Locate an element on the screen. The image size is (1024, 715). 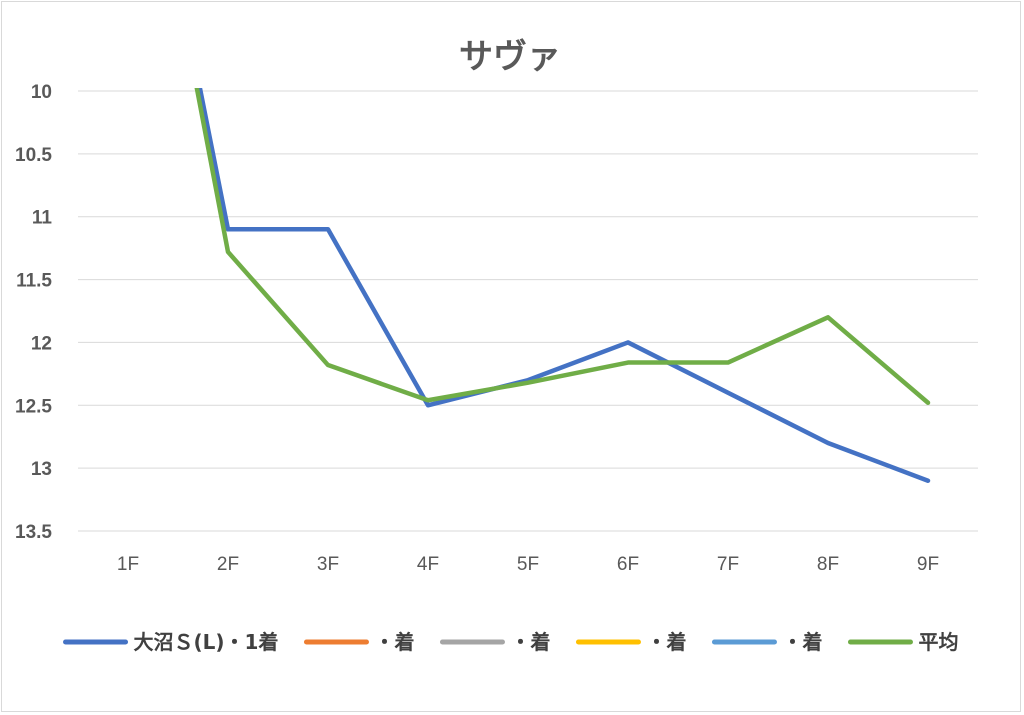
y-tick-label: 12.5 is located at coordinates (33, 406).